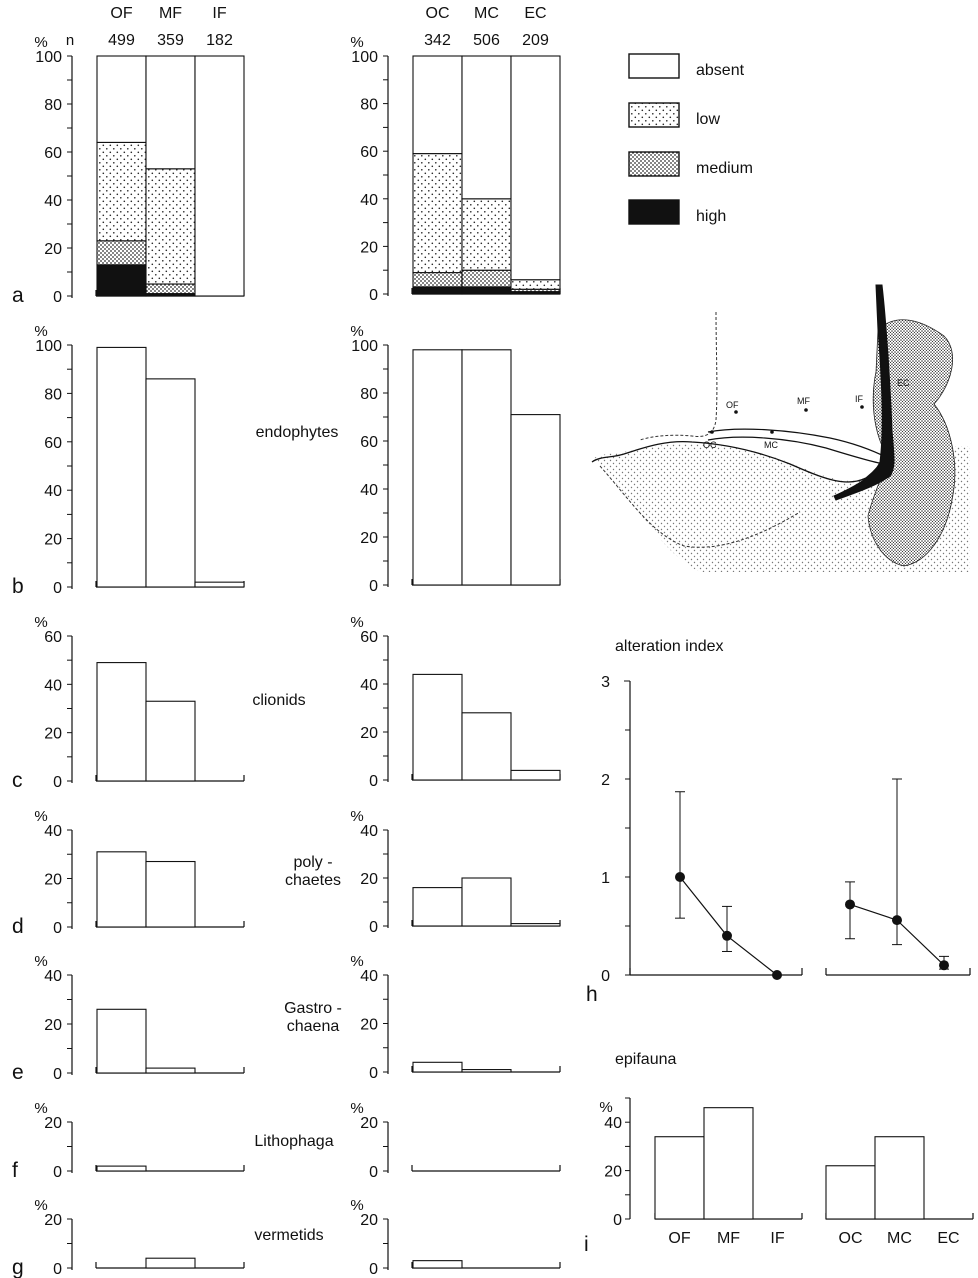 Image resolution: width=978 pixels, height=1278 pixels. I want to click on panel-title-e: Gastro -chaena, so click(313, 1017).